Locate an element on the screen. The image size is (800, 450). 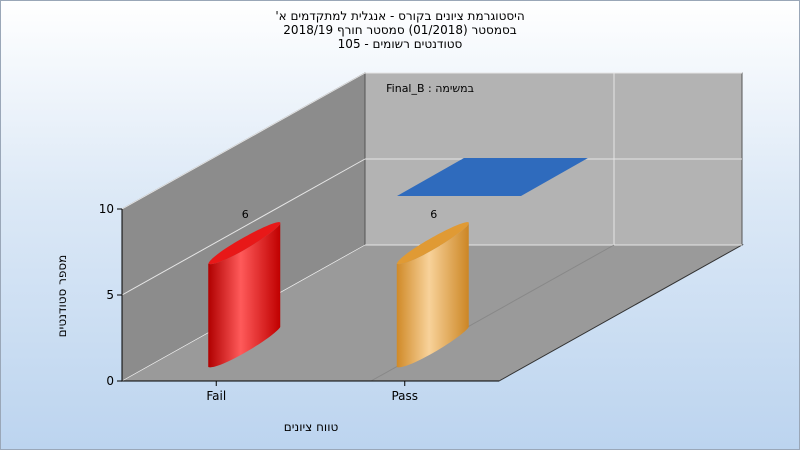
bar-fail: 6 is located at coordinates (244, 288).